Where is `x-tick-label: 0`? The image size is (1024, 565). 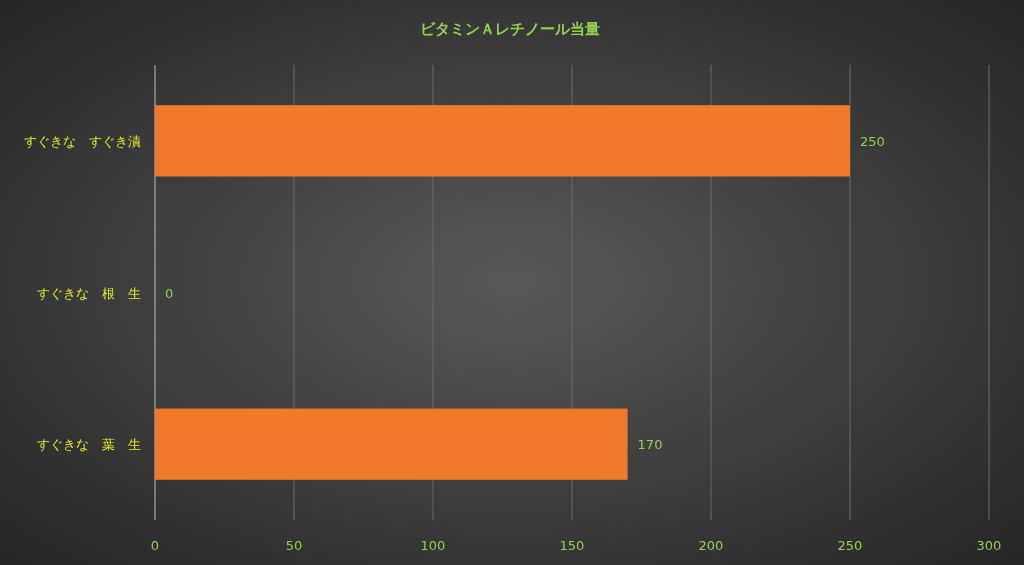
x-tick-label: 0 is located at coordinates (155, 545).